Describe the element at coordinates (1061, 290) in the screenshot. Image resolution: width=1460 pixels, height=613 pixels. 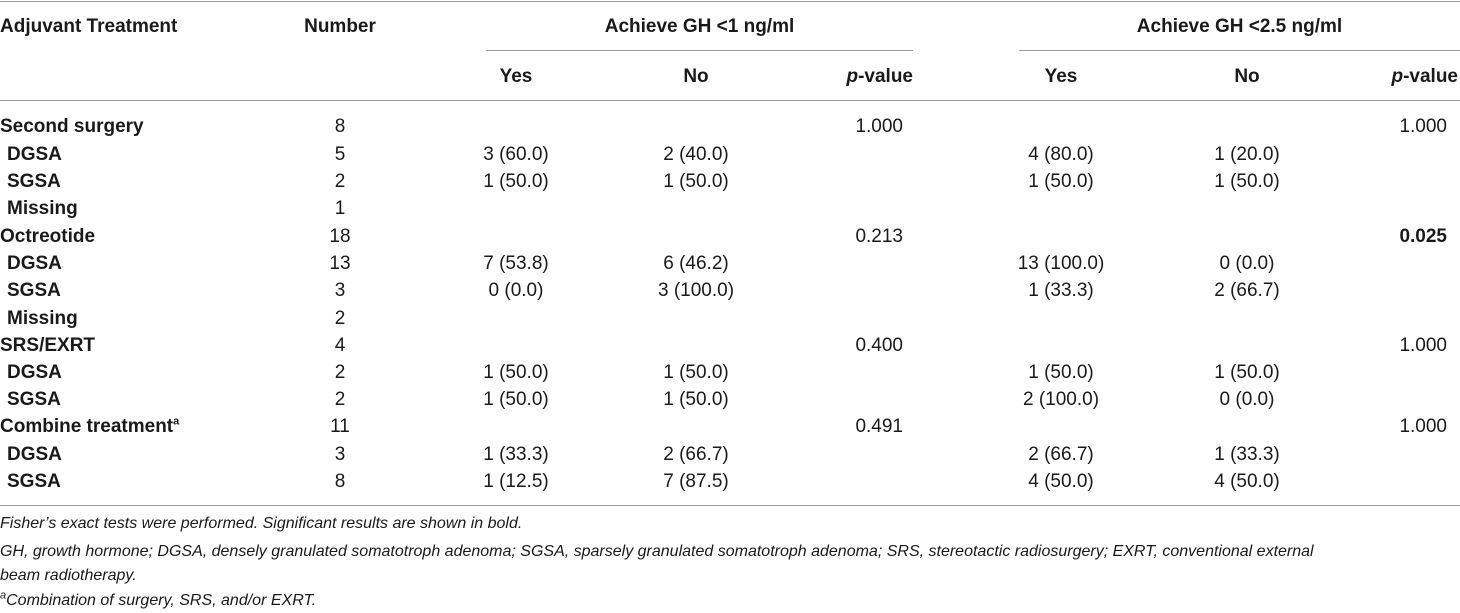
I see `row-yes2: 1 (33.3)` at that location.